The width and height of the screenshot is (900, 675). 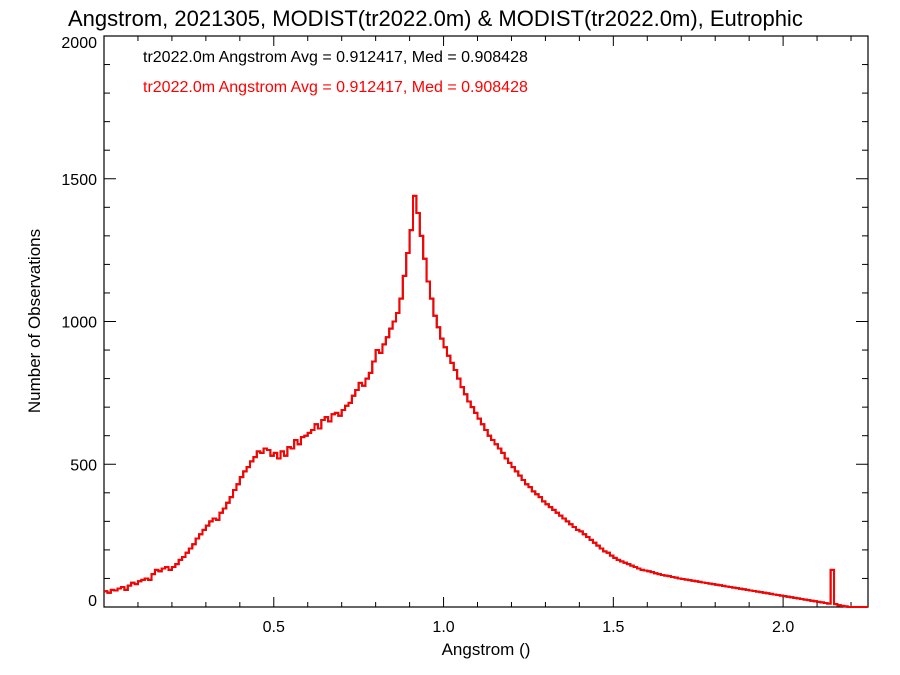 I want to click on x-axis-label: Angstrom (), so click(x=486, y=649).